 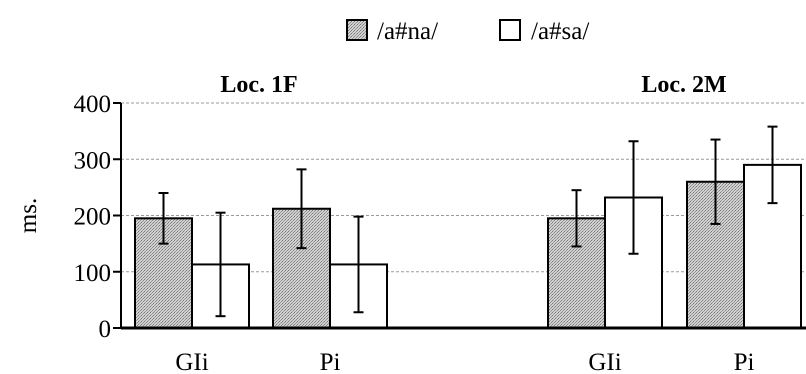 I want to click on x-tick-label-1-Pi: Pi, so click(x=330, y=361).